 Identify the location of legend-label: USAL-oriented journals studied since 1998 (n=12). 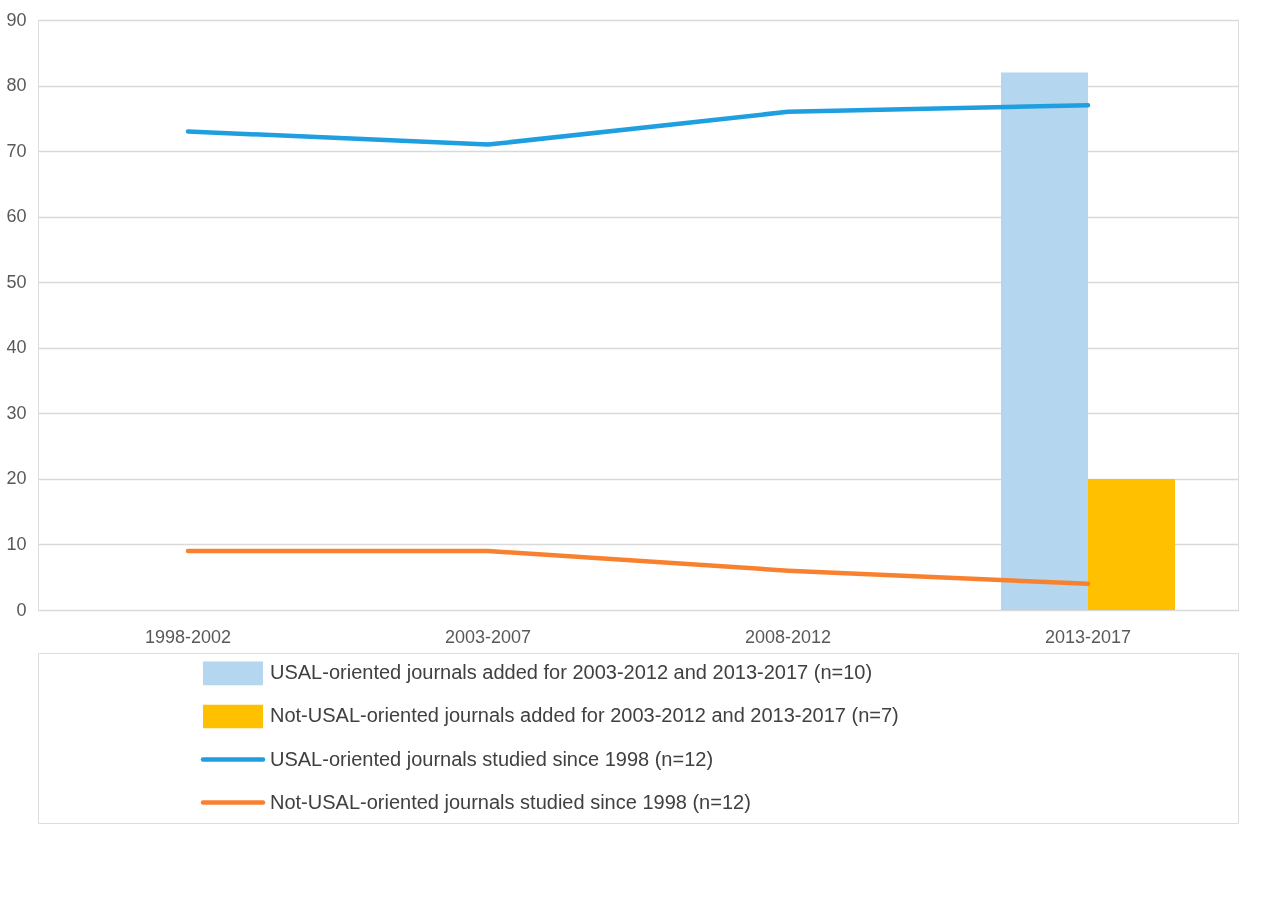
(492, 758).